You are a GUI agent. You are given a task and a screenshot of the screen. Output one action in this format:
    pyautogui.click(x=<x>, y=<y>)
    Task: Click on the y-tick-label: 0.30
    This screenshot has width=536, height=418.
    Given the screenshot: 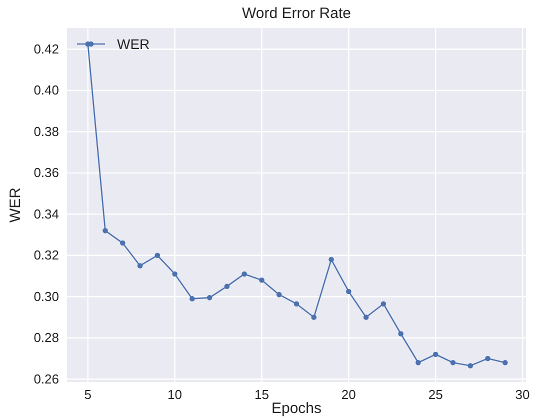 What is the action you would take?
    pyautogui.click(x=46, y=296)
    